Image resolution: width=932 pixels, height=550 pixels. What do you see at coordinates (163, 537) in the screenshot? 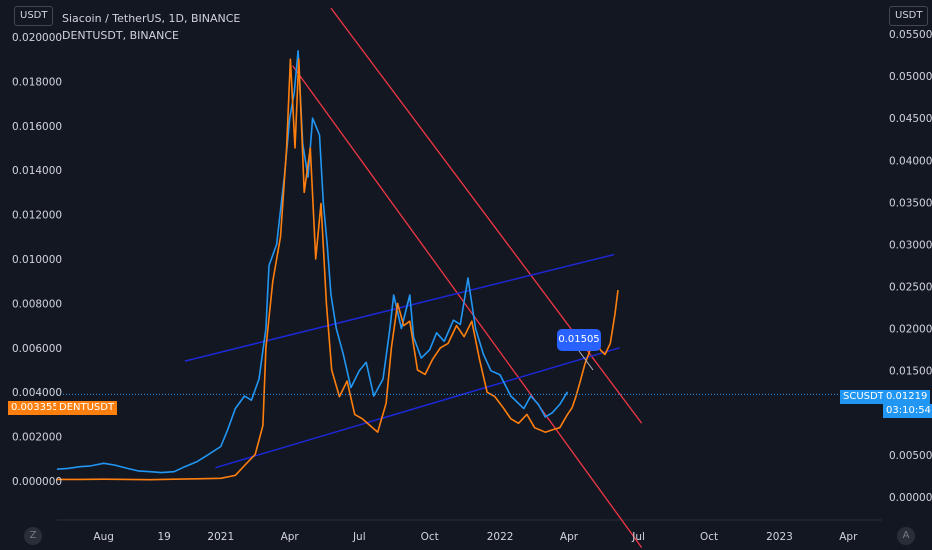
I see `time-tick-label: 19` at bounding box center [163, 537].